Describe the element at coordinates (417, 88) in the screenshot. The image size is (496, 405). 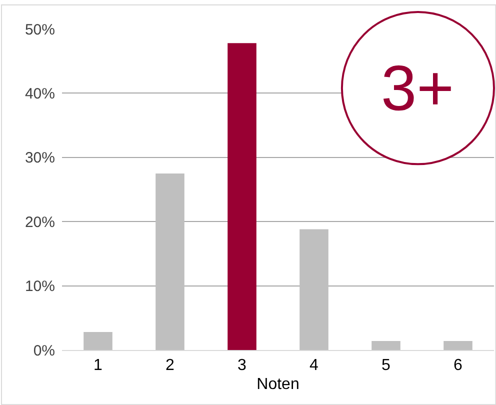
I see `annotation: 3+` at that location.